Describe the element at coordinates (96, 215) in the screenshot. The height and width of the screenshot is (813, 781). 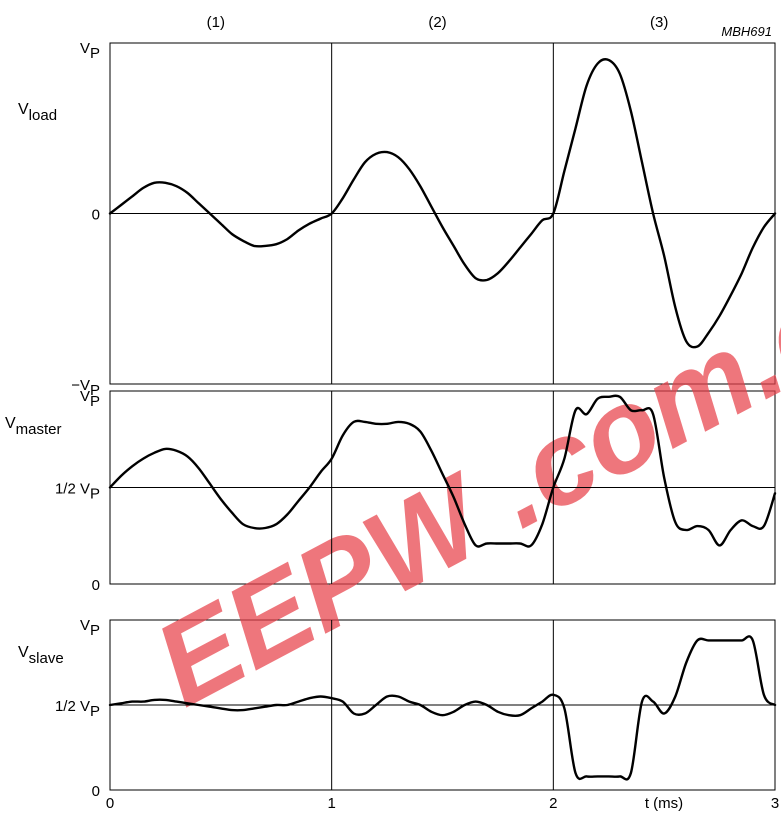
I see `y-tick-label-load-1: 0` at that location.